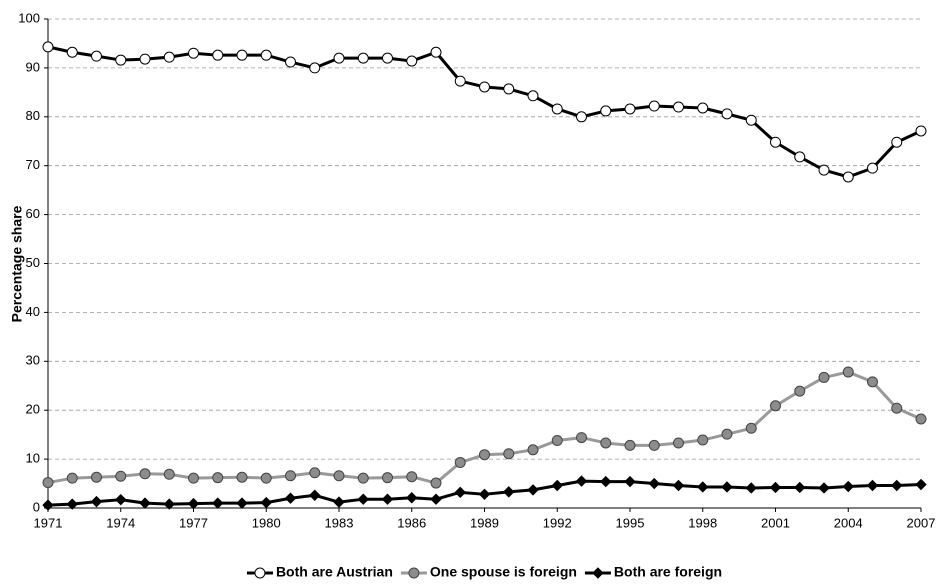 The image size is (941, 585). What do you see at coordinates (557, 522) in the screenshot?
I see `x-tick-label: 1992` at bounding box center [557, 522].